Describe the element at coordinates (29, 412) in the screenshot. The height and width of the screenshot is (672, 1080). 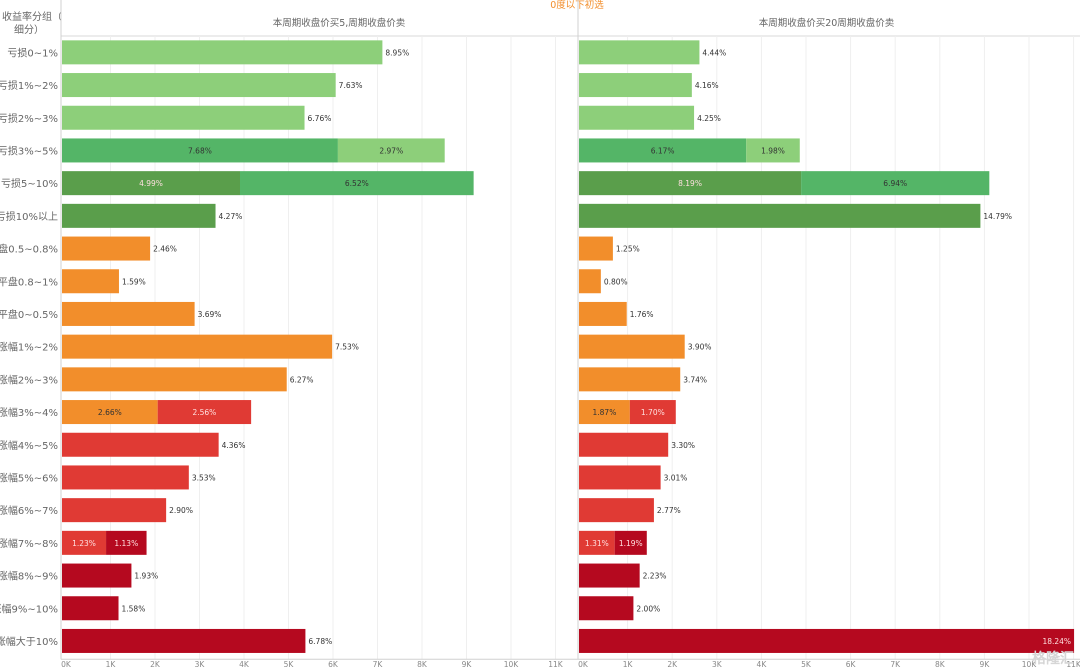
I see `category-label: 涨幅3%~4%` at that location.